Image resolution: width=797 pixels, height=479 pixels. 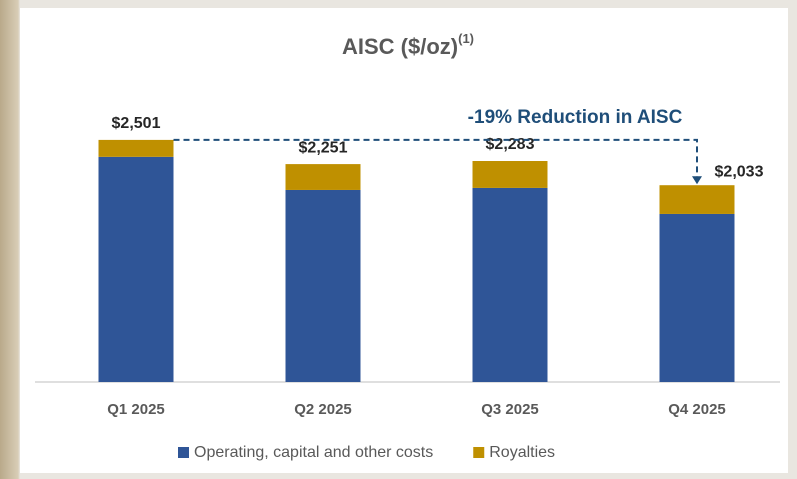 What do you see at coordinates (510, 144) in the screenshot?
I see `total-label: $2,283` at bounding box center [510, 144].